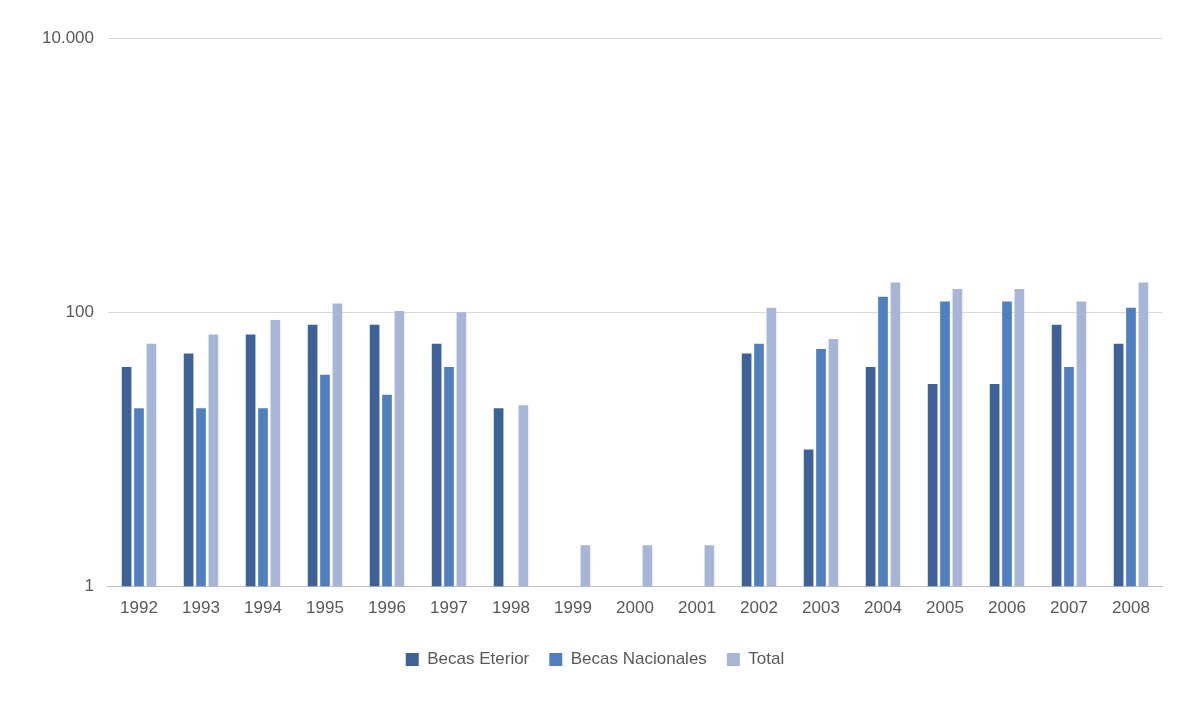 This screenshot has height=708, width=1200. Describe the element at coordinates (697, 608) in the screenshot. I see `x-tick-label: 2001` at that location.